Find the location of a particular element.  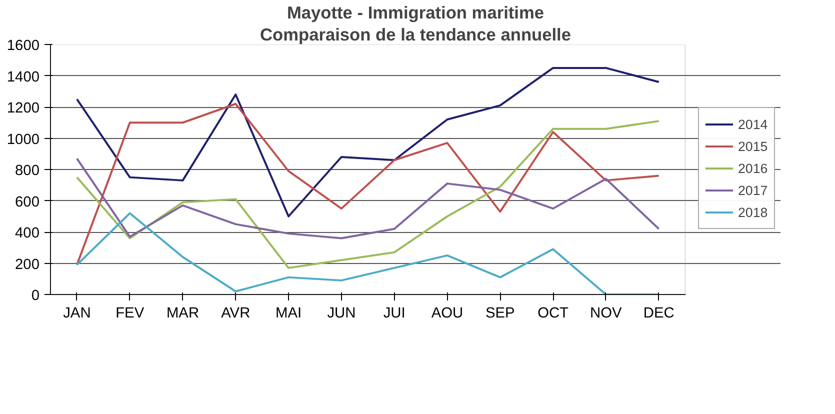

y-tick-label: 1600 is located at coordinates (23, 46).